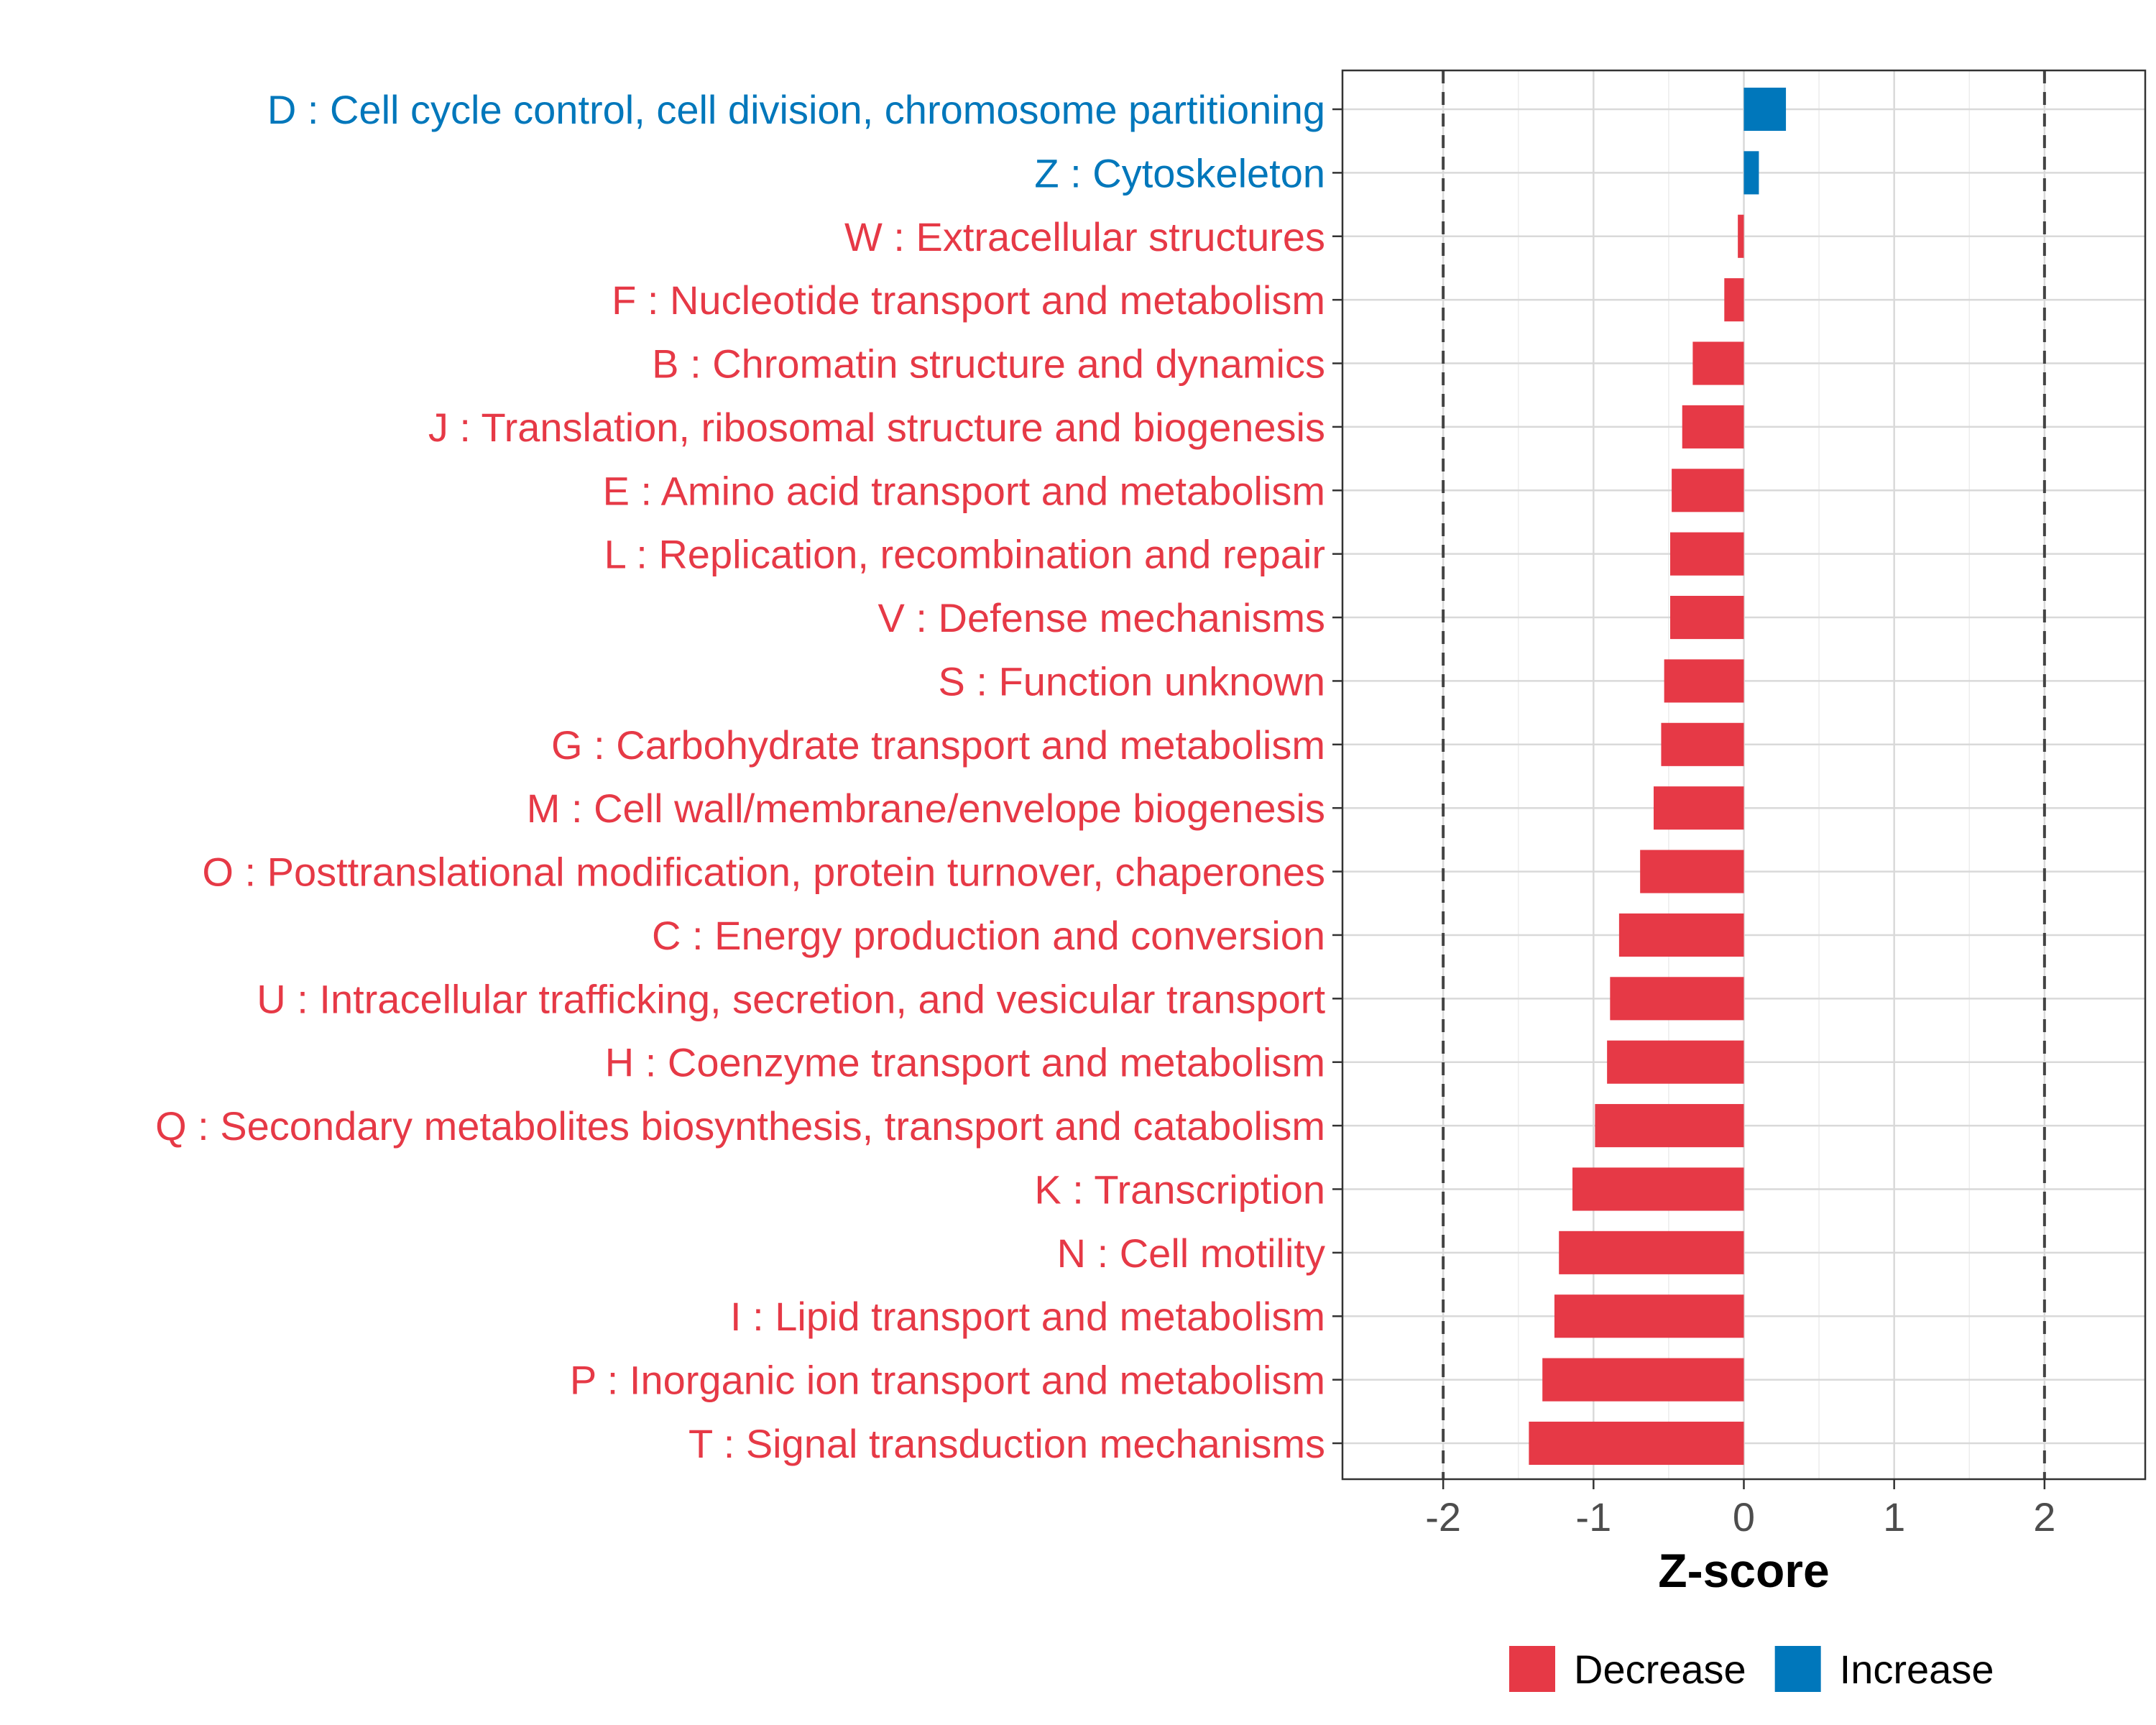  Describe the element at coordinates (2044, 1517) in the screenshot. I see `x-tick-label: 2` at that location.